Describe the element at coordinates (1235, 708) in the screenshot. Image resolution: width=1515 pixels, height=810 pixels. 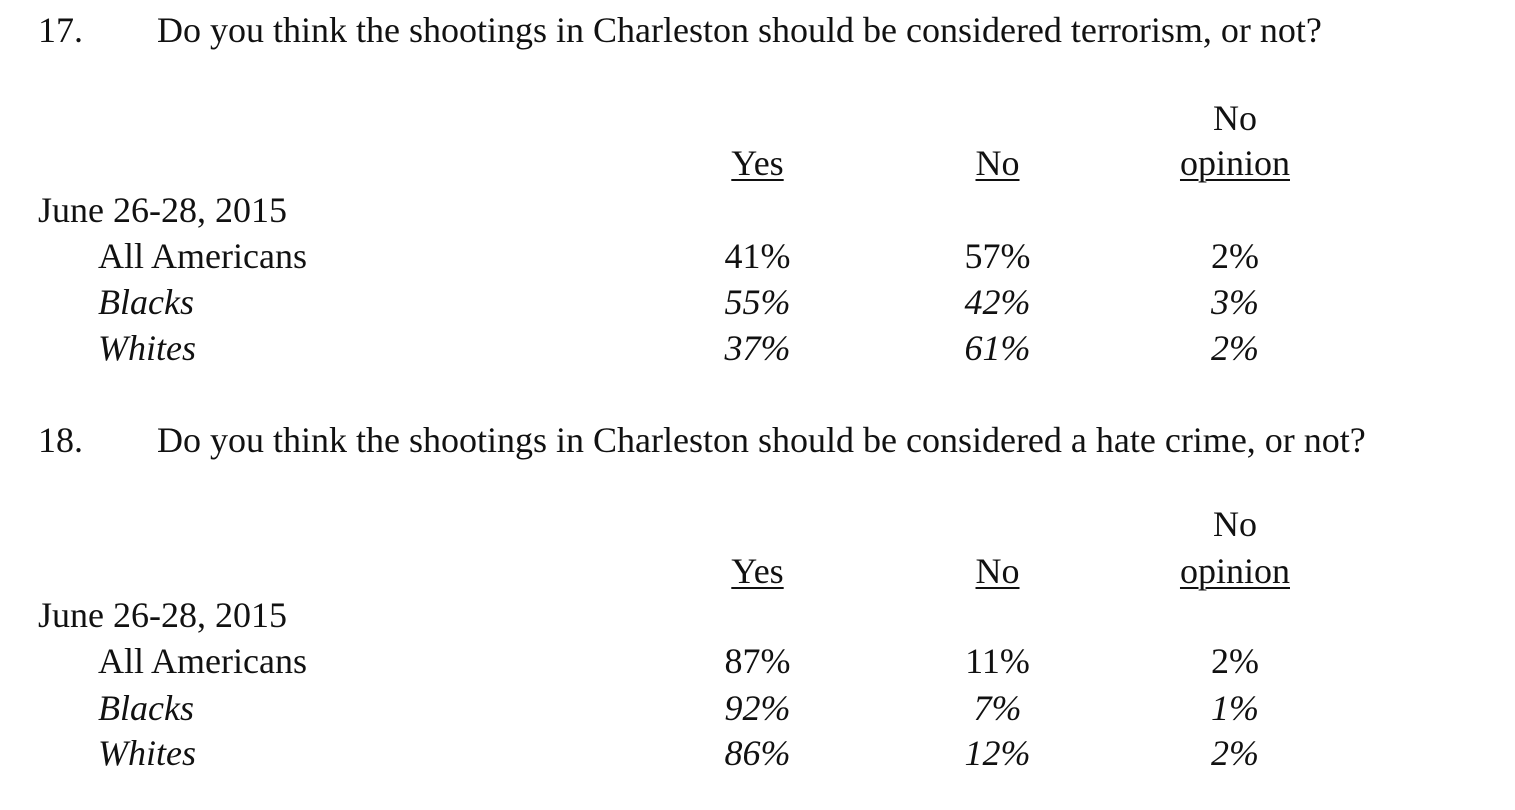
I see `cell-no-opinion: 1%` at that location.